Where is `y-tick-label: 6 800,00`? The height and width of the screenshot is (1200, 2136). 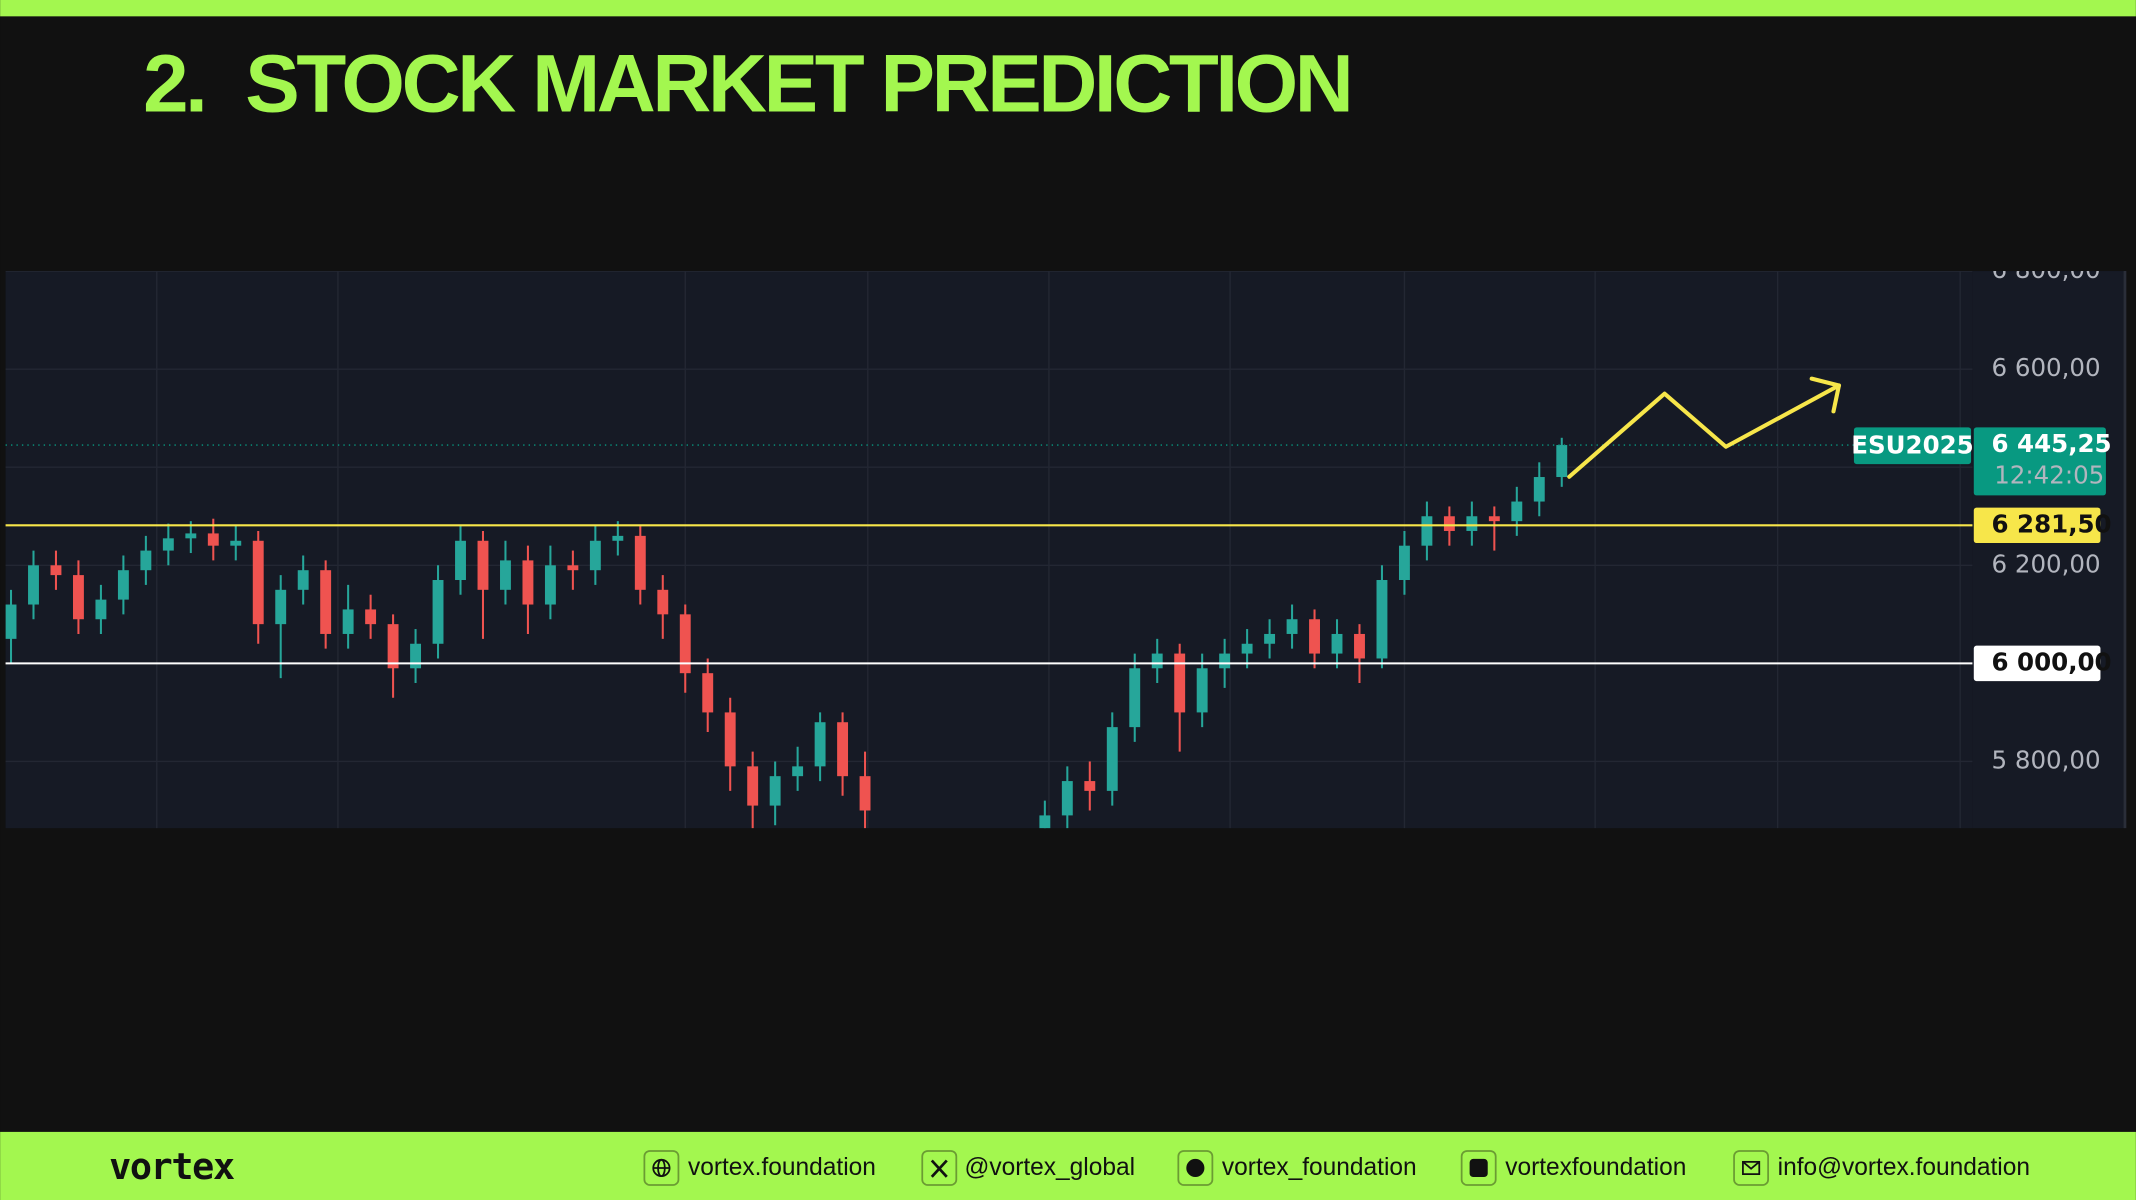
y-tick-label: 6 800,00 is located at coordinates (2045, 269).